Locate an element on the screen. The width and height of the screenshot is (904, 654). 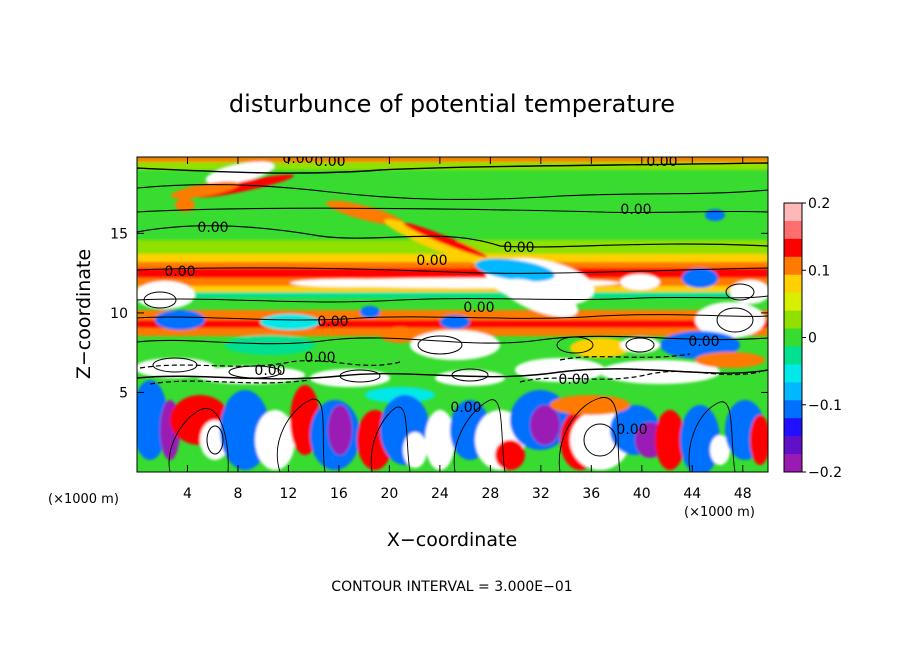
x-tick-label: 40 is located at coordinates (642, 494).